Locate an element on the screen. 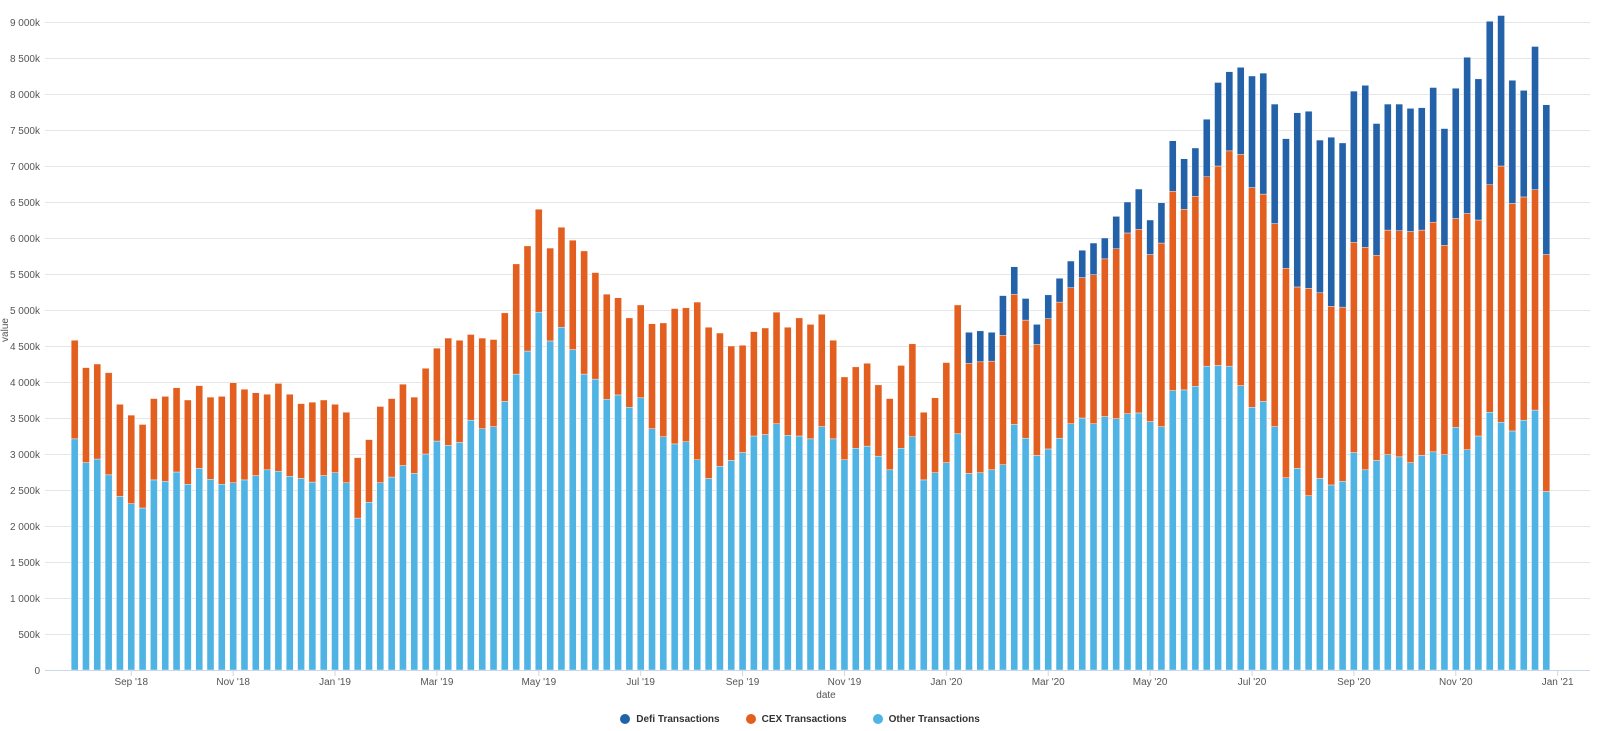 This screenshot has height=731, width=1600. x-tick-label: Nov '18 is located at coordinates (233, 682).